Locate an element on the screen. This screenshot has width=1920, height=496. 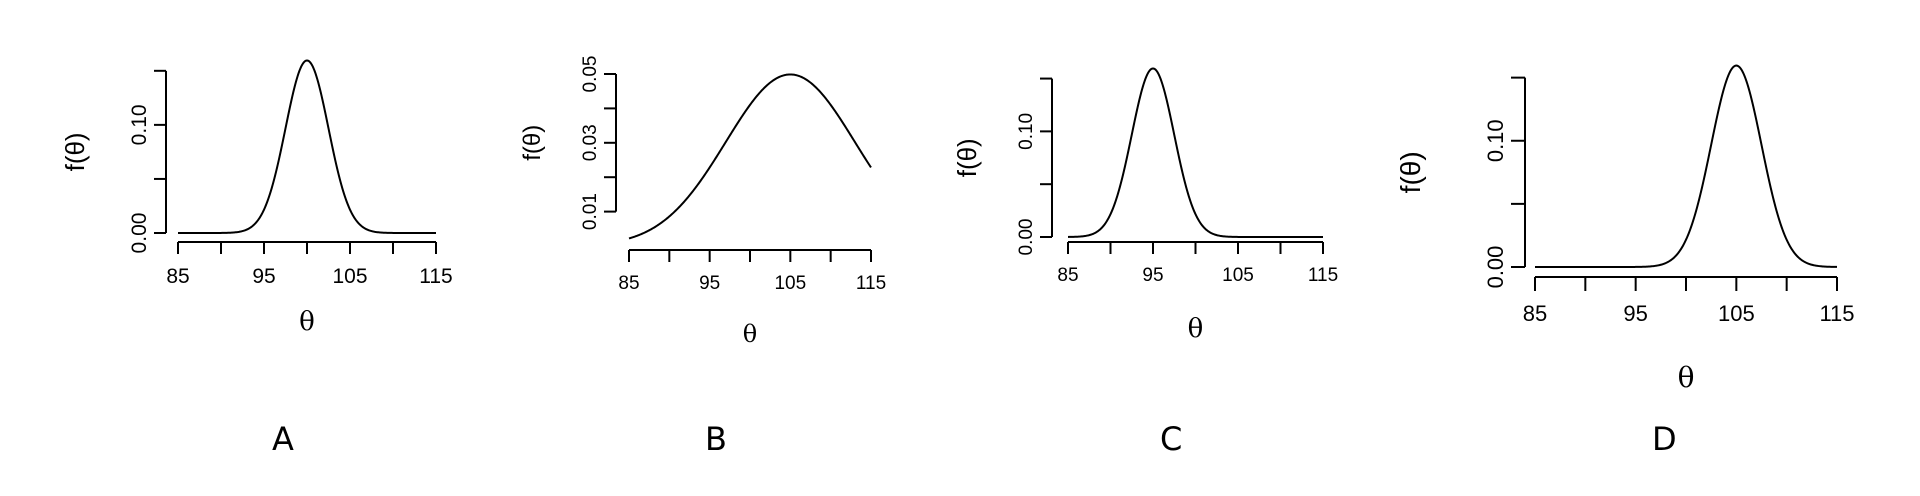
y-axis-label-a: f(θ) is located at coordinates (75, 151).